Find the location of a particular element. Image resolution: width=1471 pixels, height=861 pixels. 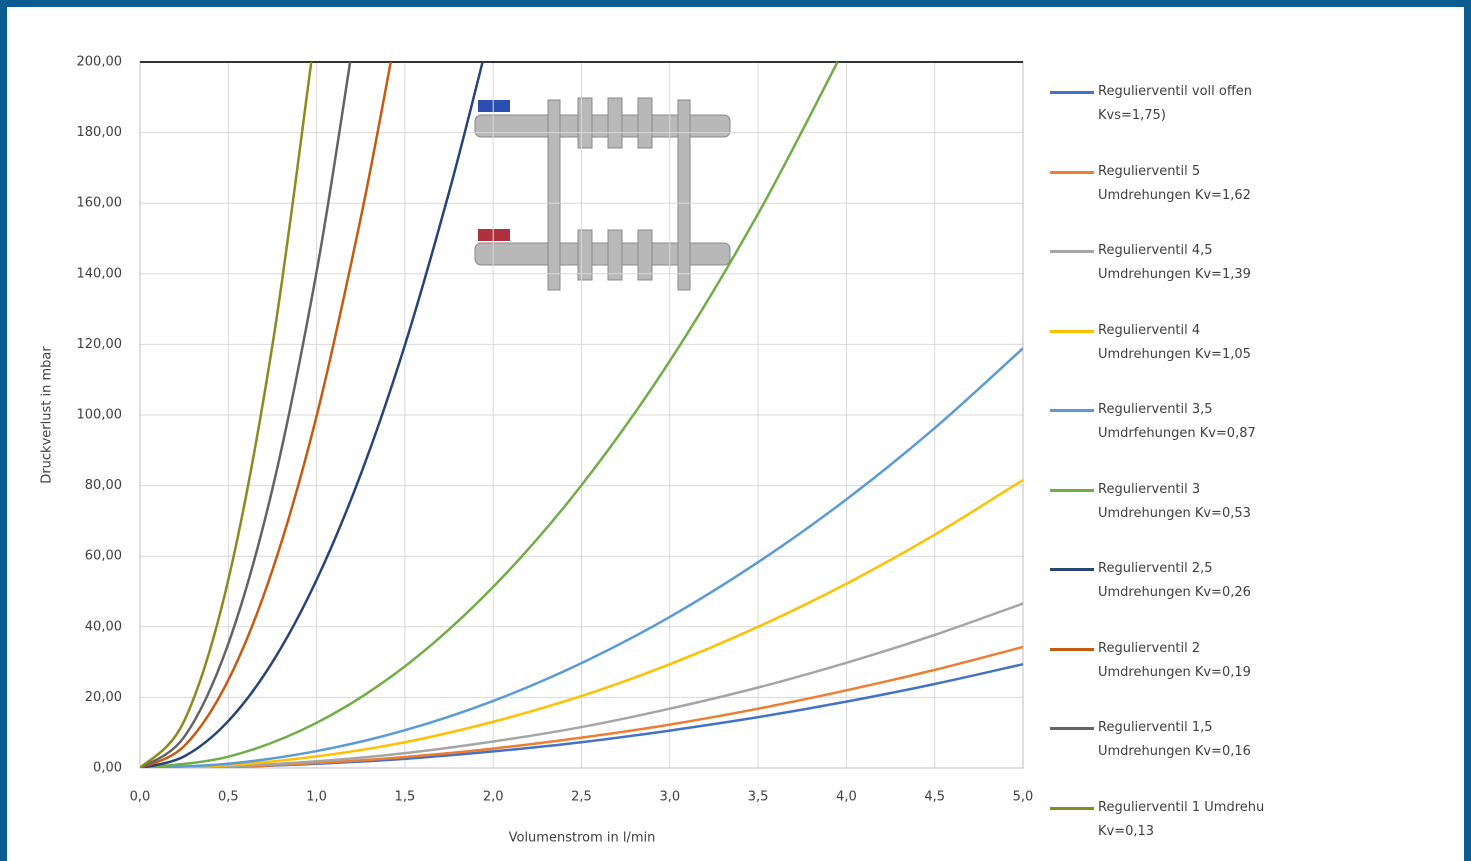

x-tick-label: 1,0 is located at coordinates (316, 797).